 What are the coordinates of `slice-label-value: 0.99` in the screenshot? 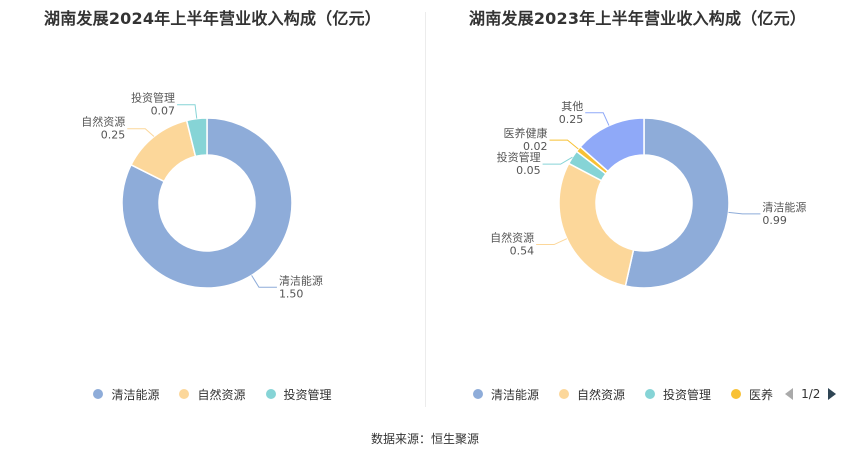 It's located at (774, 220).